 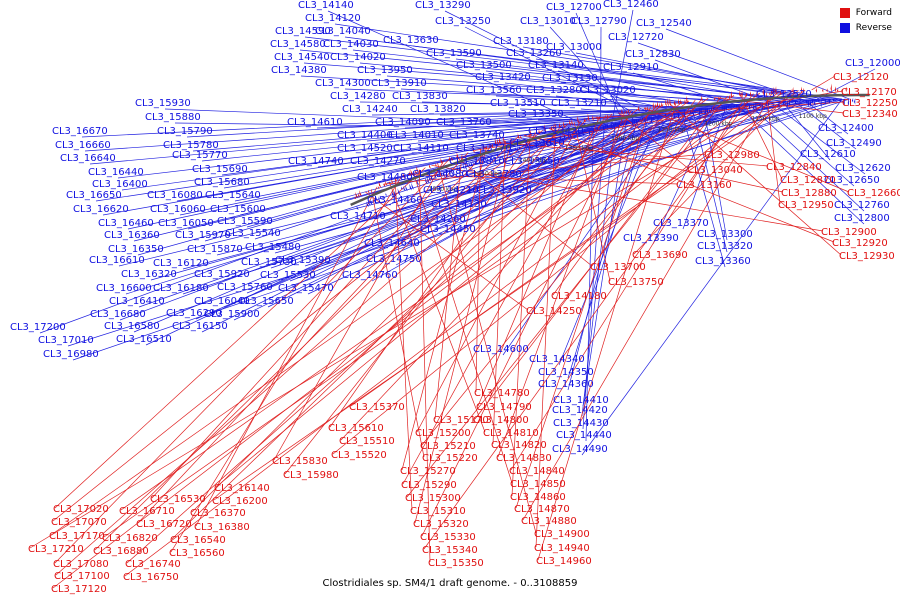 What do you see at coordinates (121, 551) in the screenshot?
I see `forward-gene-label: CL3_16880` at bounding box center [121, 551].